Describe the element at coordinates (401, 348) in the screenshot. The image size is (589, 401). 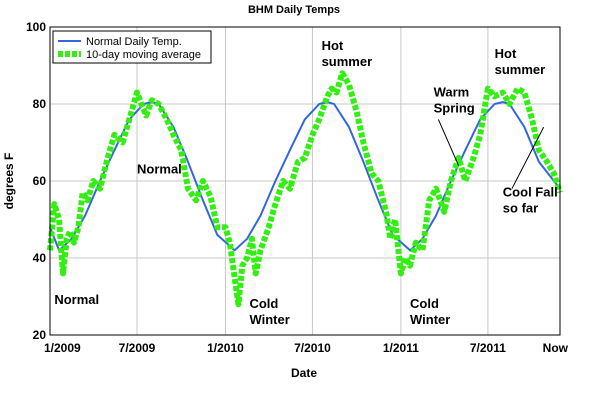
I see `x-tick-label: 1/2011` at that location.